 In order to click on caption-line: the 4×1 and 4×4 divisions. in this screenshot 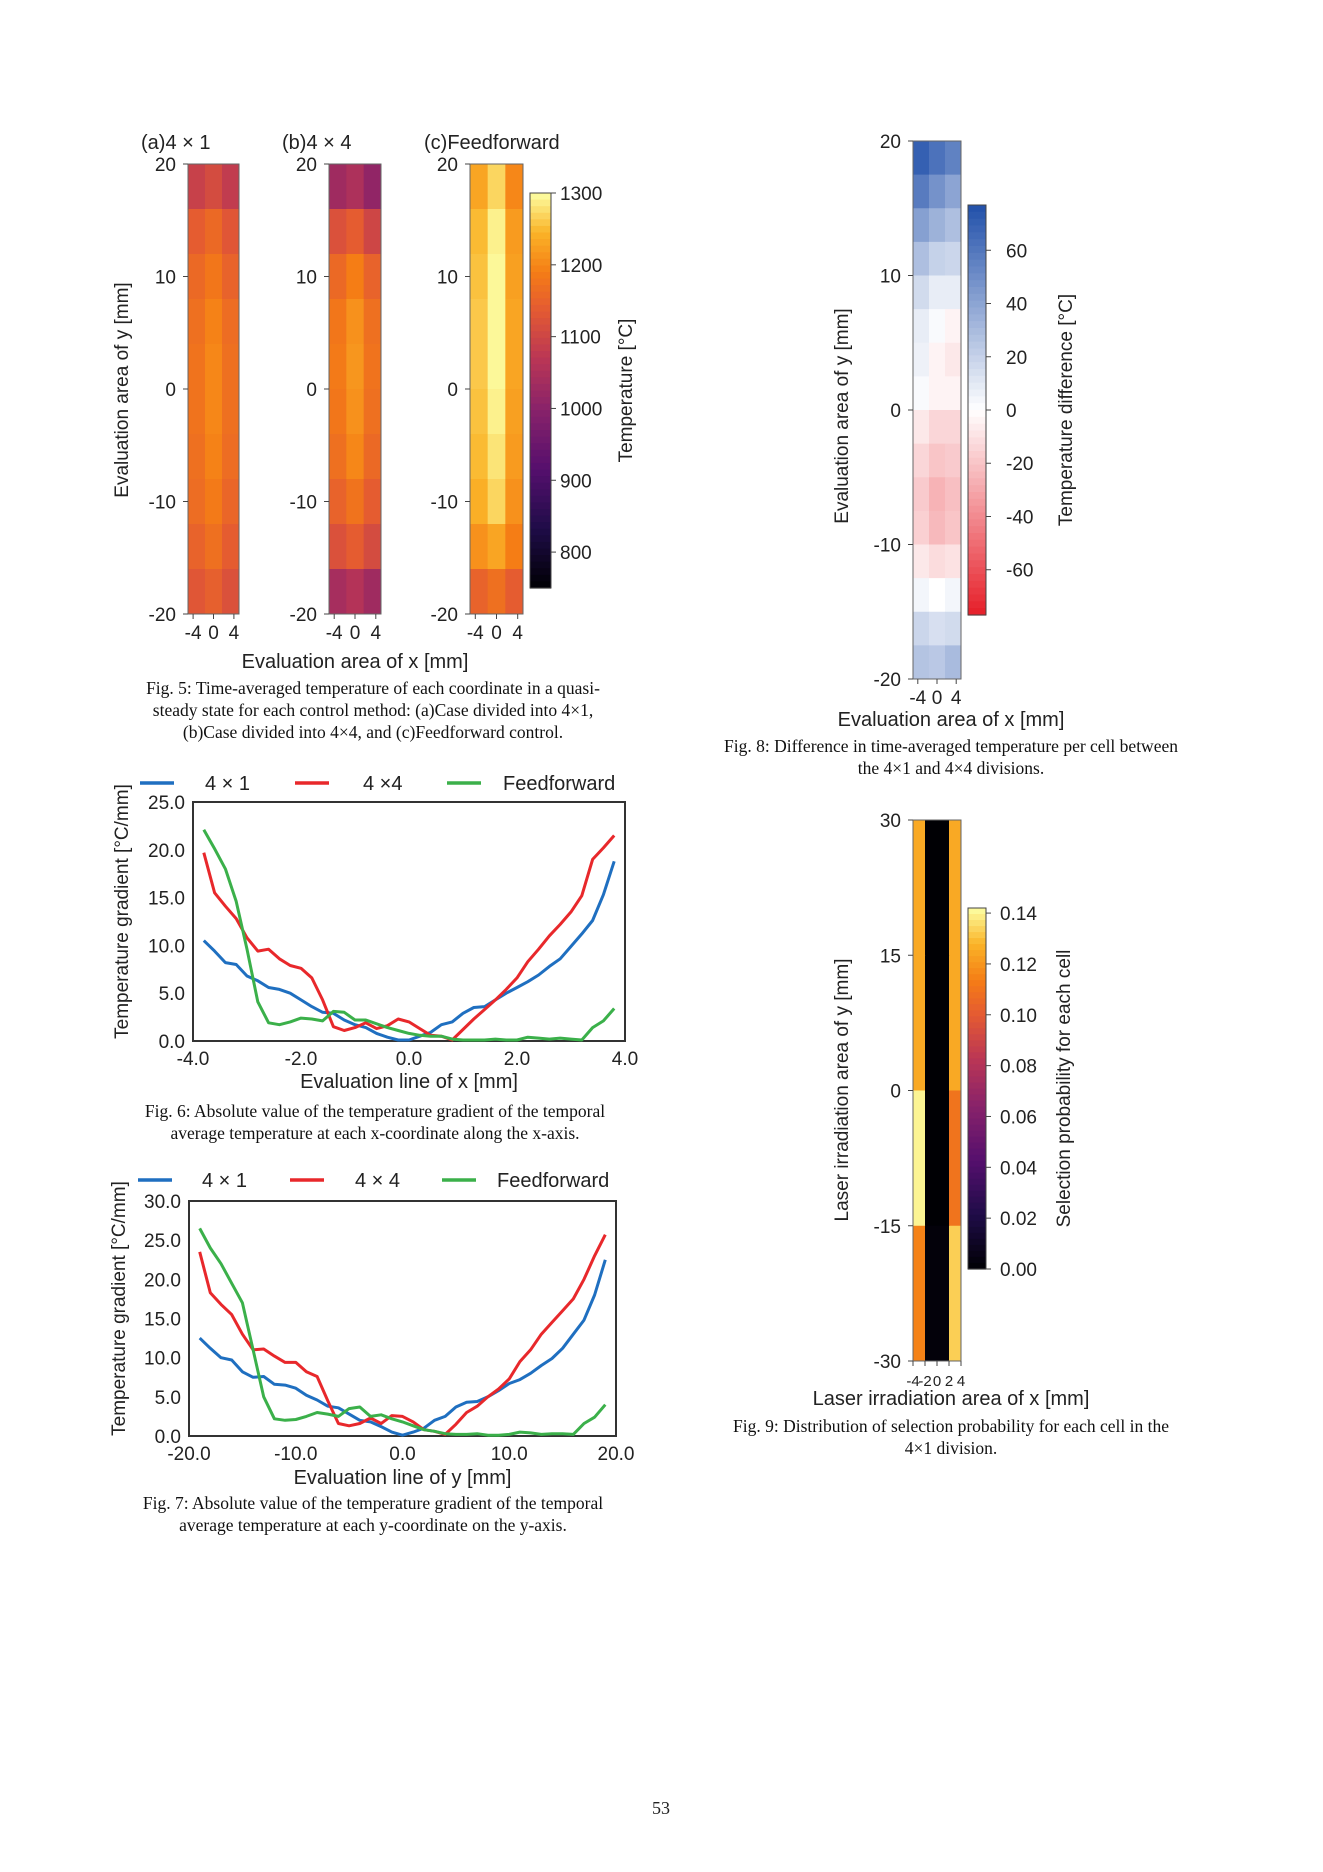, I will do `click(951, 768)`.